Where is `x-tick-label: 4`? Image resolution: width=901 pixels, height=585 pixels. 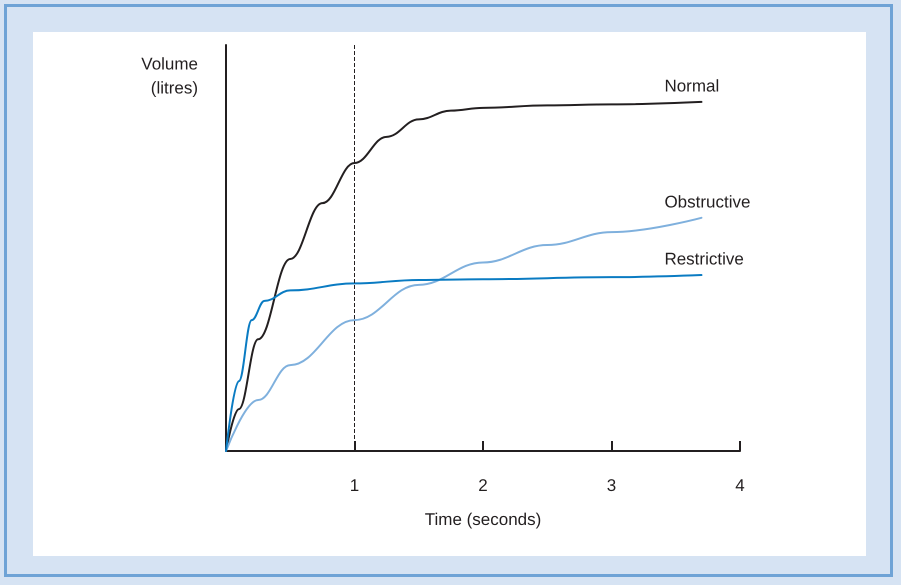
x-tick-label: 4 is located at coordinates (740, 485).